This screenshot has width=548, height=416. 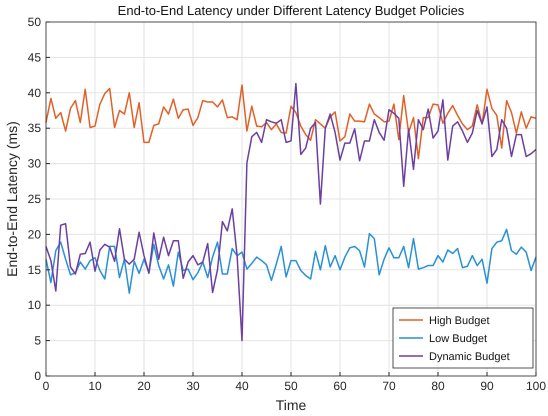 I want to click on x-tick-label: 10, so click(x=95, y=386).